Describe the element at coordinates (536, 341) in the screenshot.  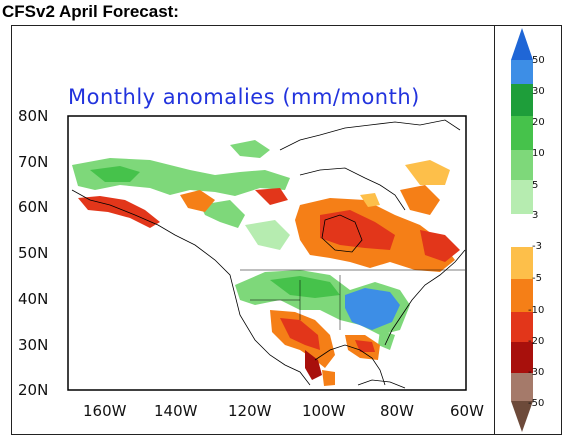
I see `colorbar-label-neg20: -20` at that location.